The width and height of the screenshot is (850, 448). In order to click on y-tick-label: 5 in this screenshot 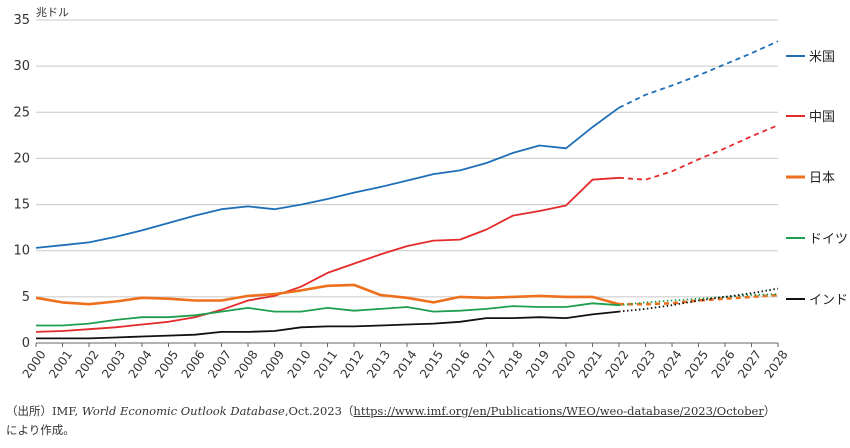, I will do `click(26, 297)`.